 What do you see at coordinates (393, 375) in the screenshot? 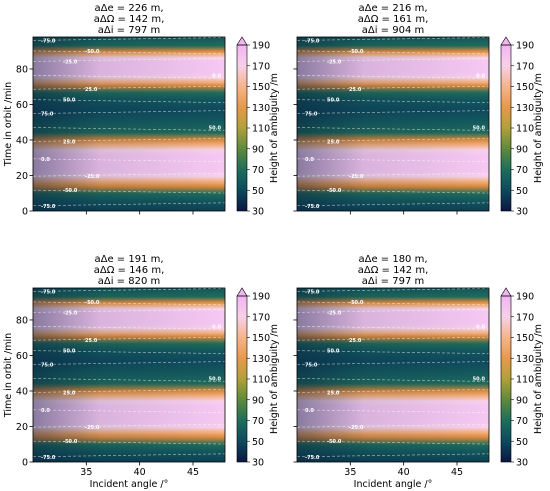
I see `heatmap-shading` at bounding box center [393, 375].